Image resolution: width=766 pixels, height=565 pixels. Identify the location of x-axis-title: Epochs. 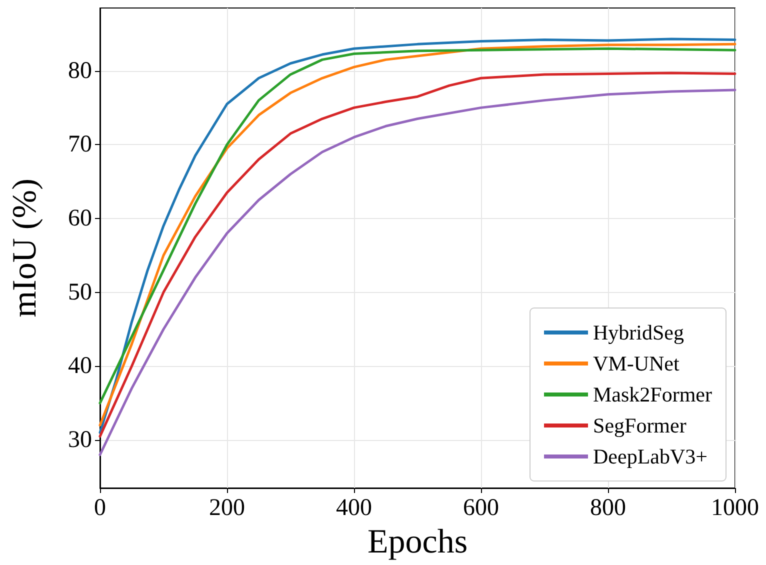
(417, 541).